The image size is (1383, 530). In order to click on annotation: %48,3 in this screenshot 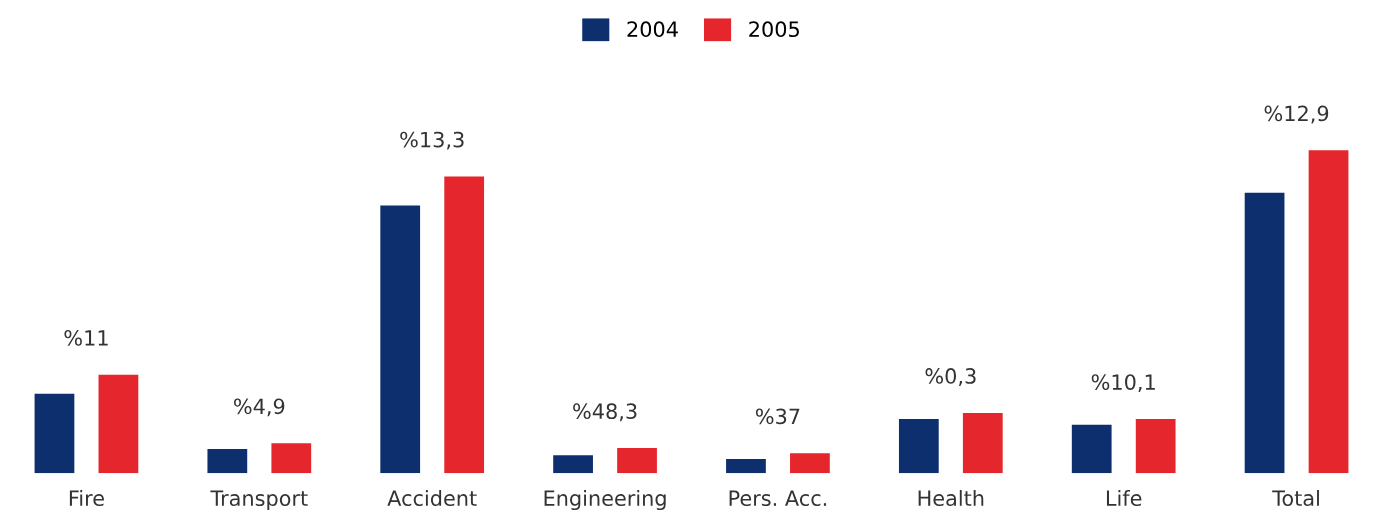, I will do `click(605, 412)`.